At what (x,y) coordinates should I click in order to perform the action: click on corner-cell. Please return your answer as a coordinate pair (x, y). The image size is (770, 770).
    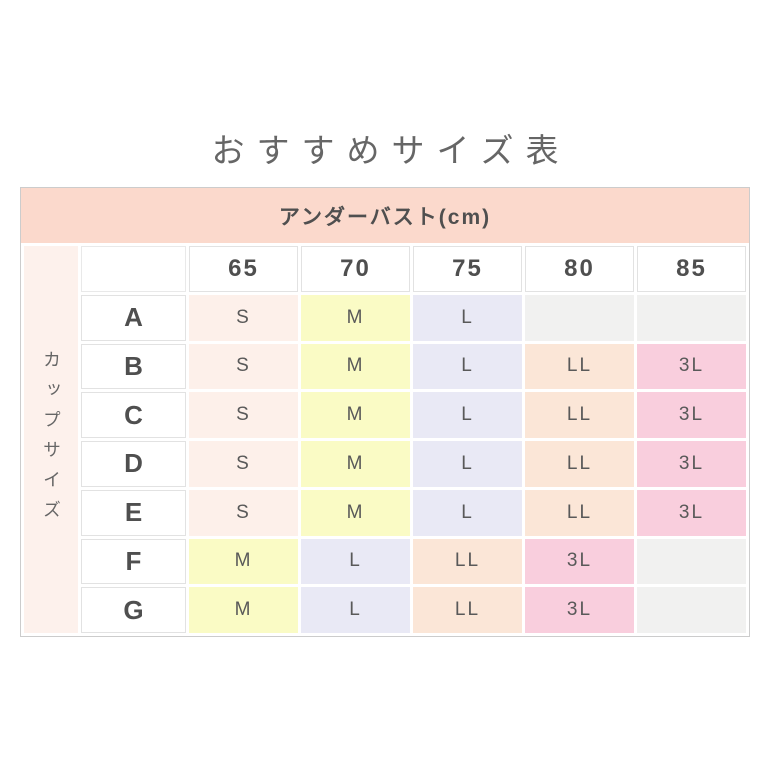
    Looking at the image, I should click on (133, 269).